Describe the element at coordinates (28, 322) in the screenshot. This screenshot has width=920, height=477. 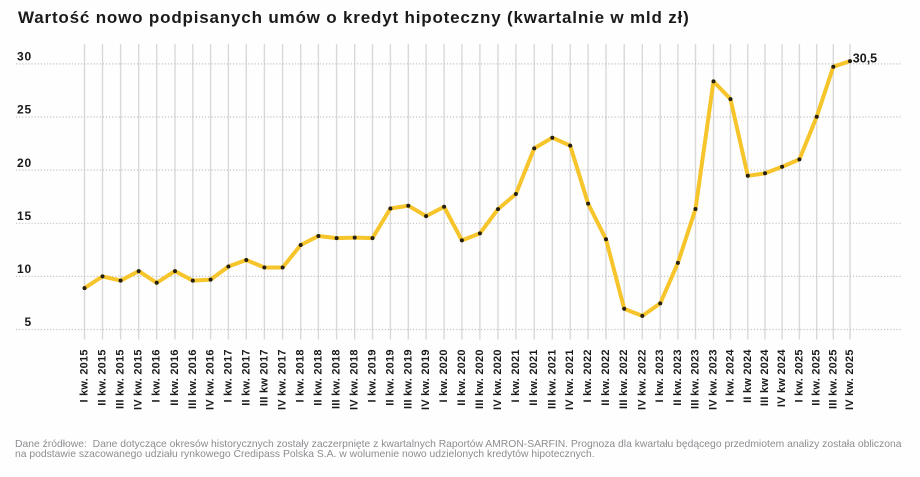
I see `svg-text: 5` at that location.